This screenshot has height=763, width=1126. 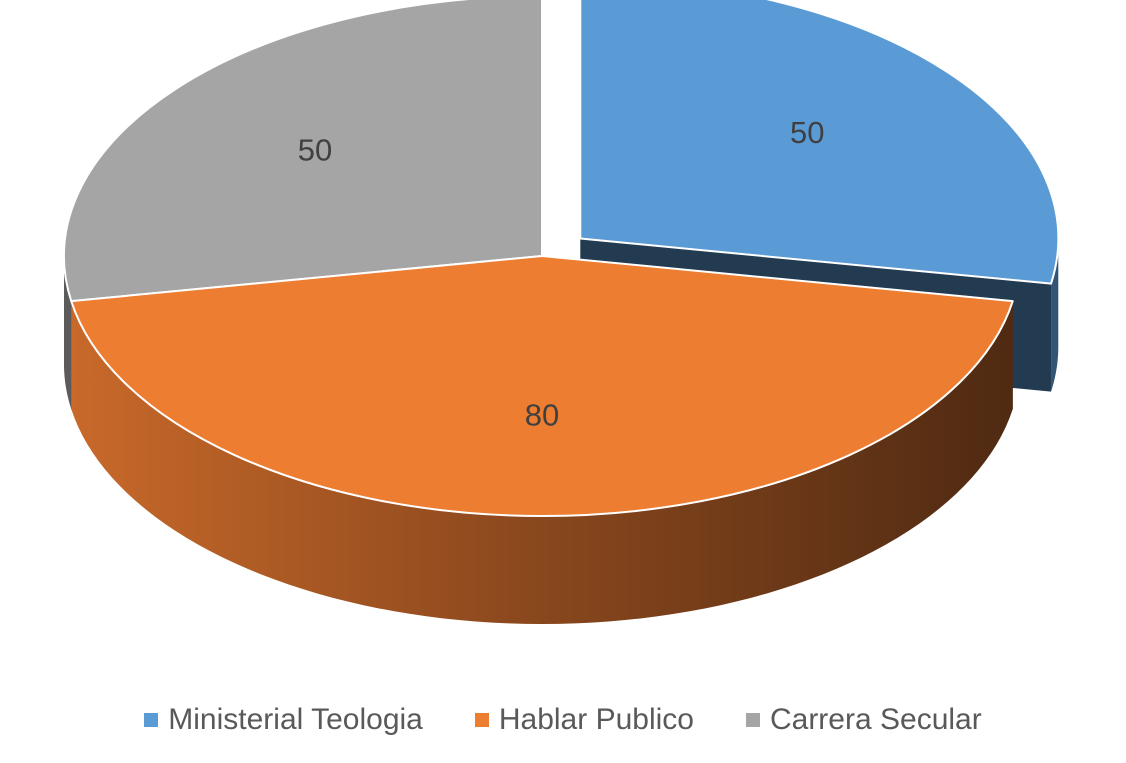 What do you see at coordinates (315, 150) in the screenshot?
I see `data-label-carrera-secular: 50` at bounding box center [315, 150].